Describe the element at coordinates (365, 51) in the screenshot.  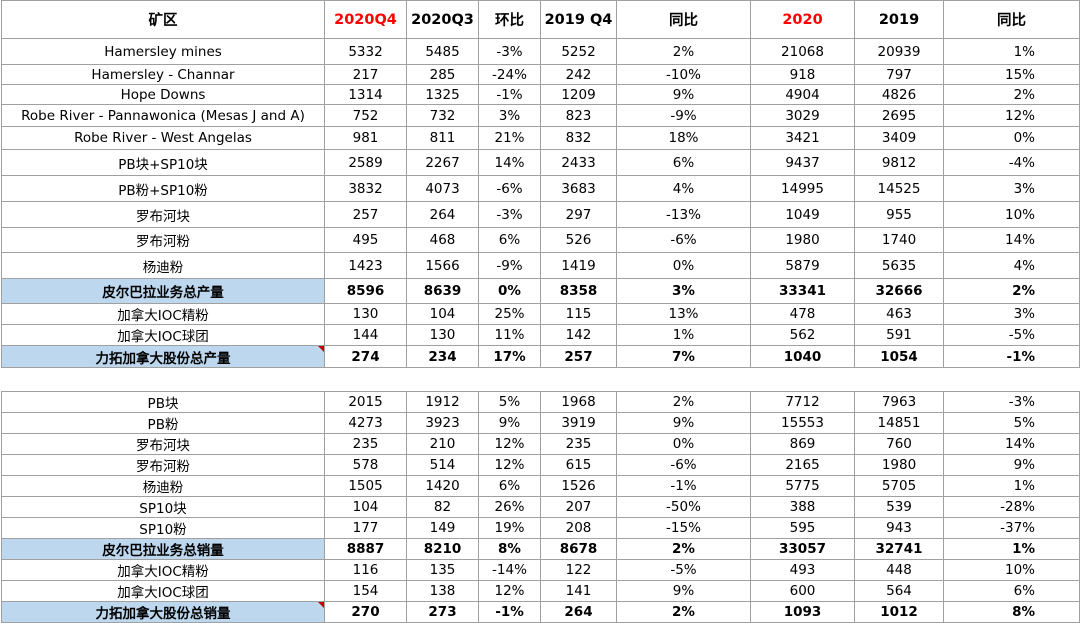
I see `value-cell: 5332` at that location.